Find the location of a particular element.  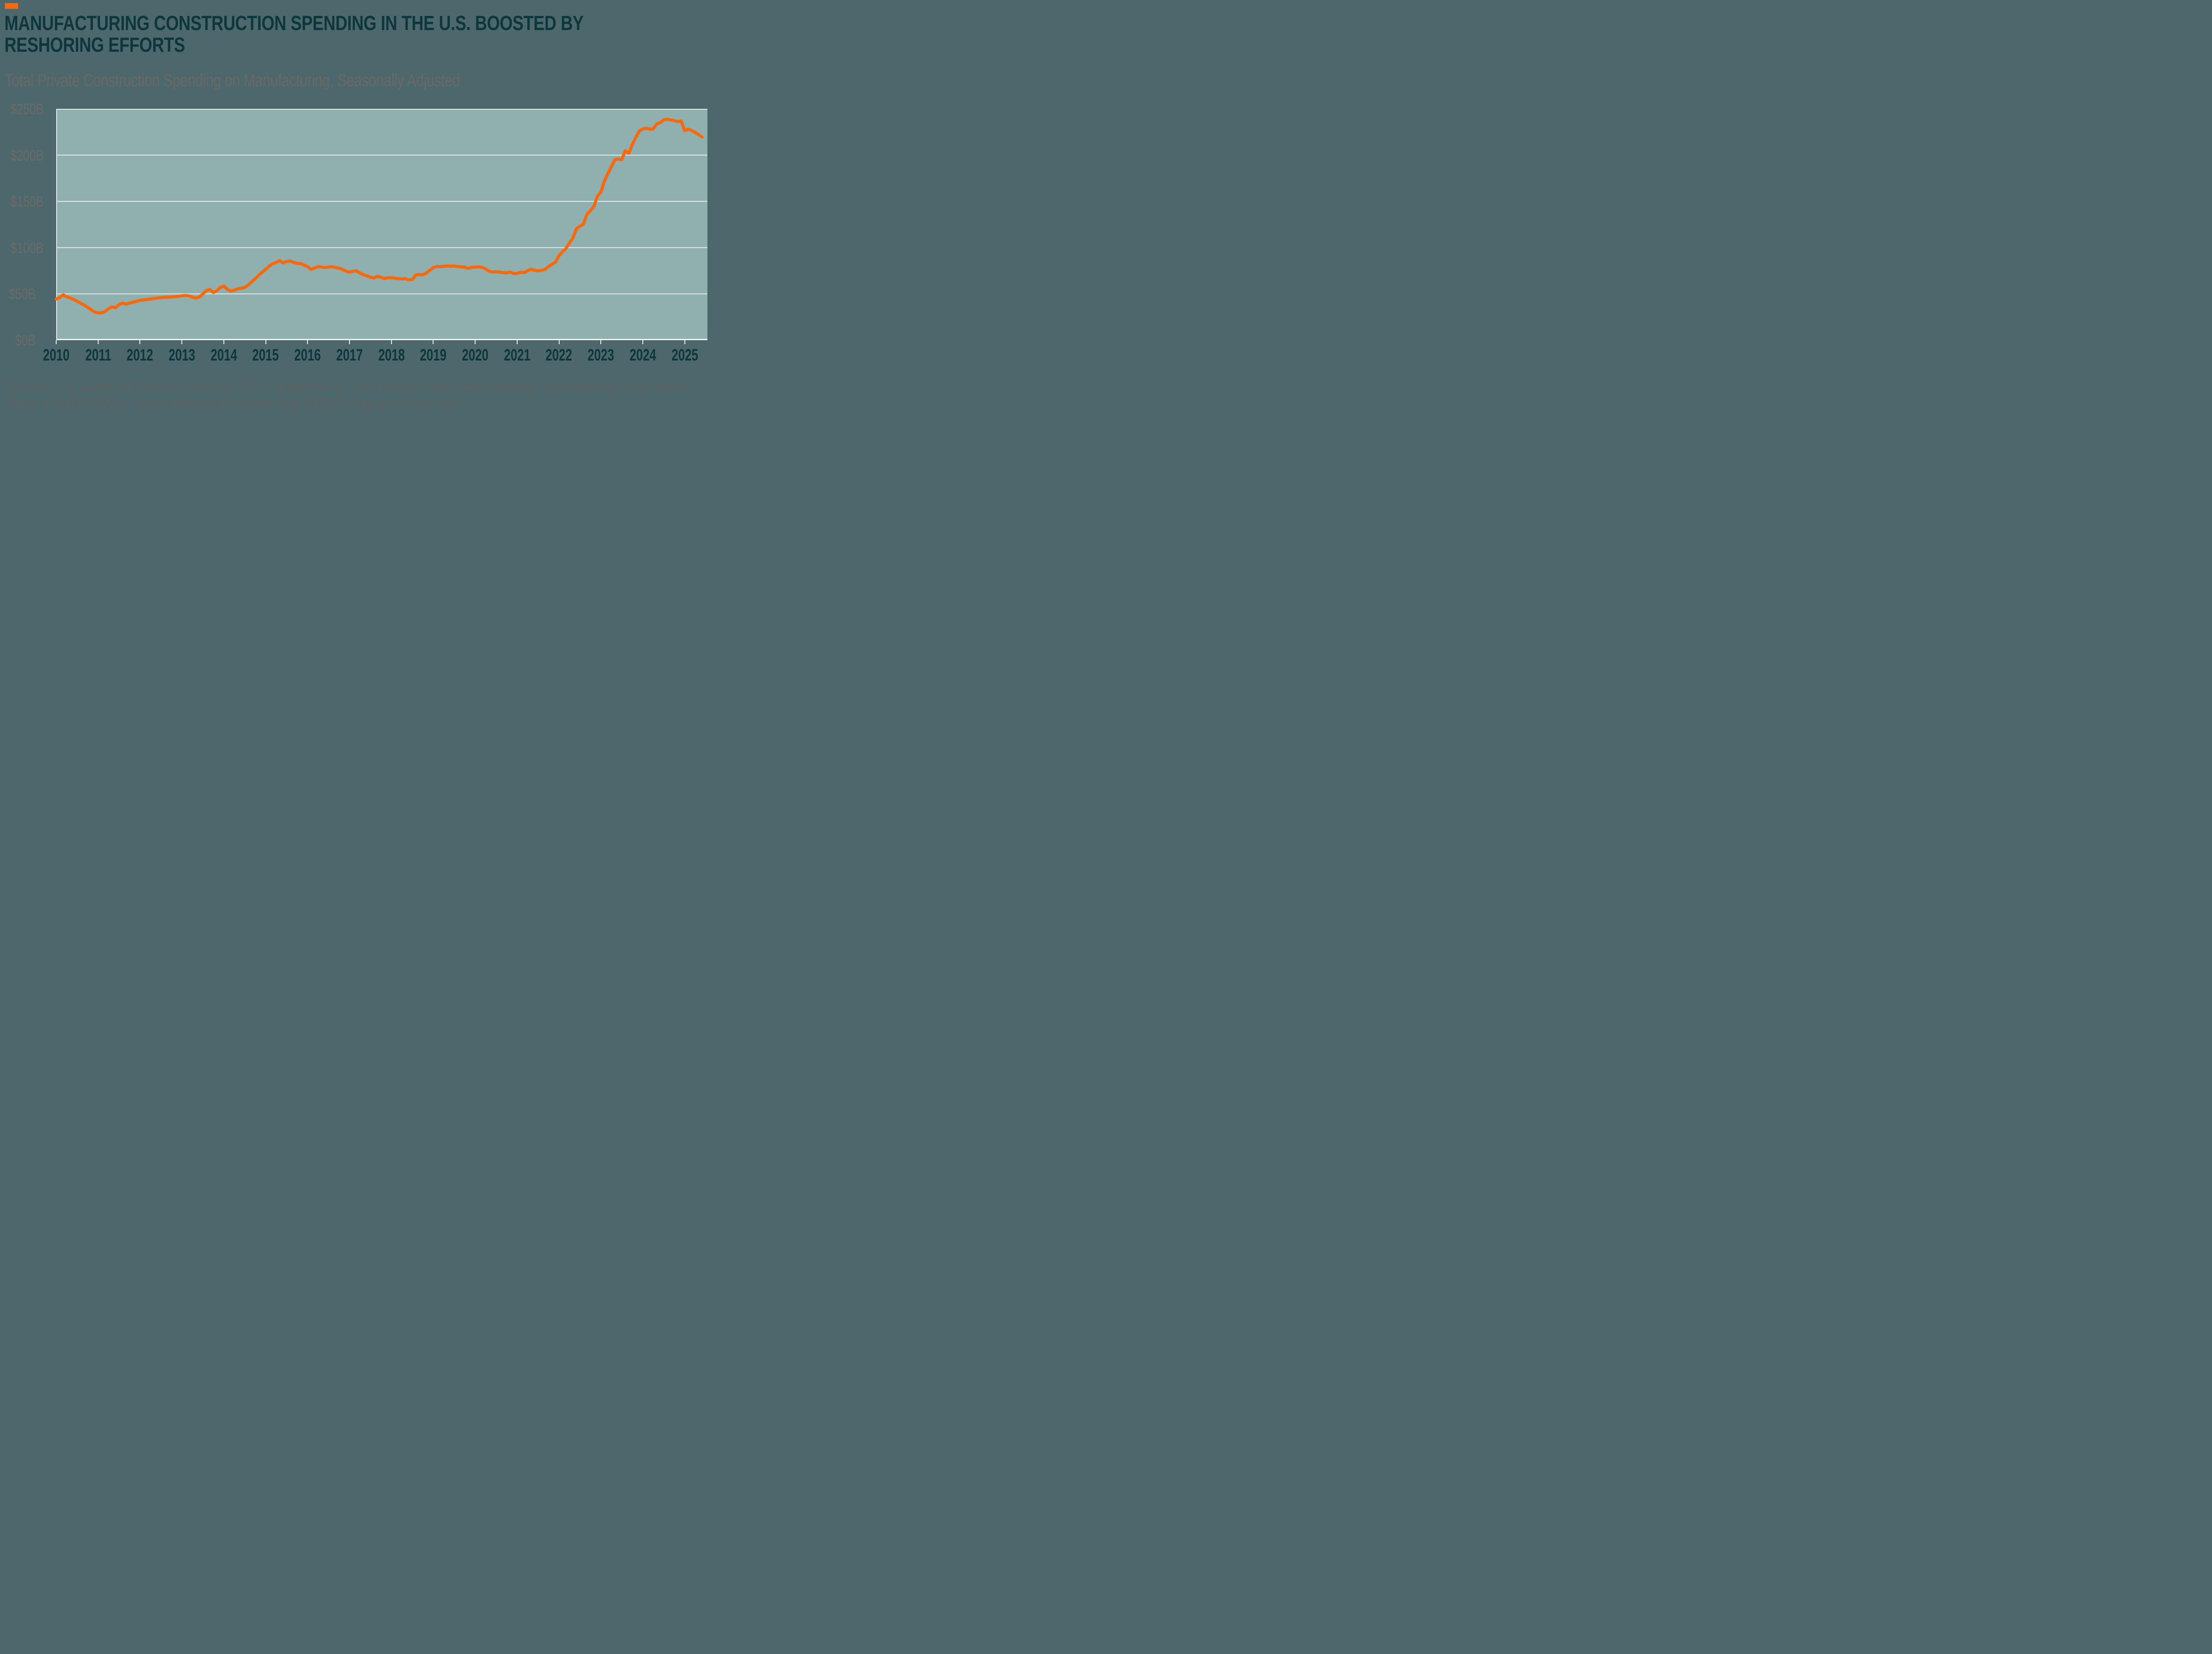

x-tick-label-2025: 2025 is located at coordinates (684, 355).